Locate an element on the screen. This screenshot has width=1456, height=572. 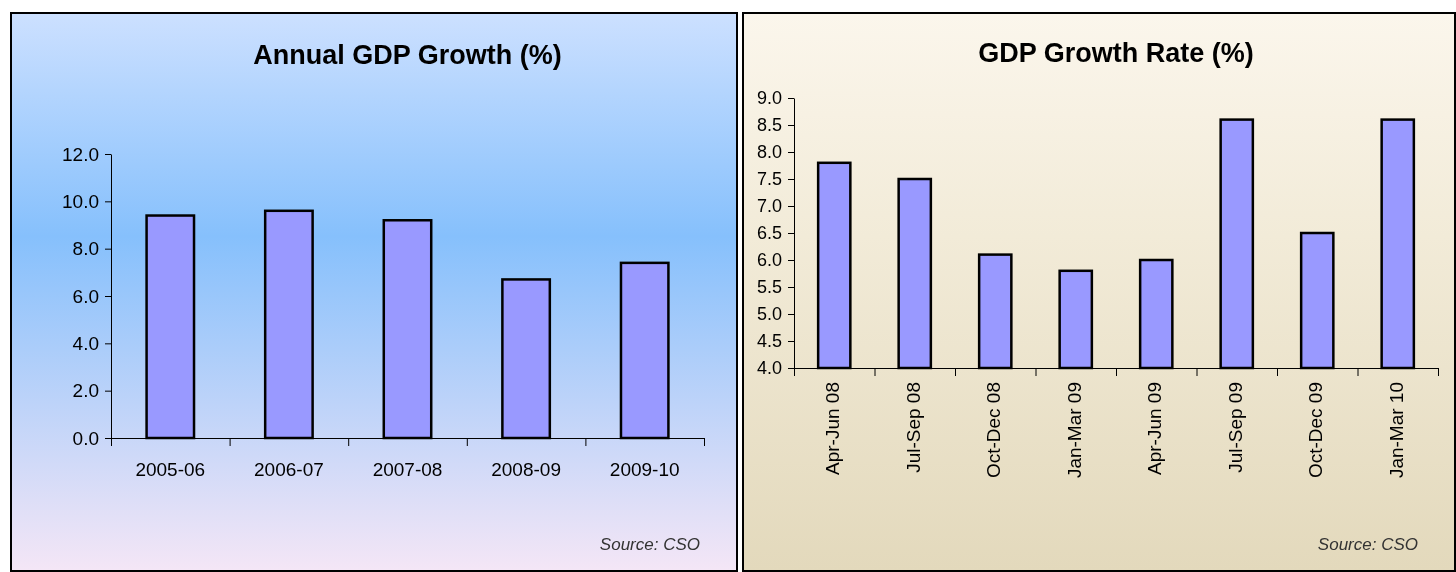
x-tick-label: Oct-Dec 09 is located at coordinates (1316, 430).